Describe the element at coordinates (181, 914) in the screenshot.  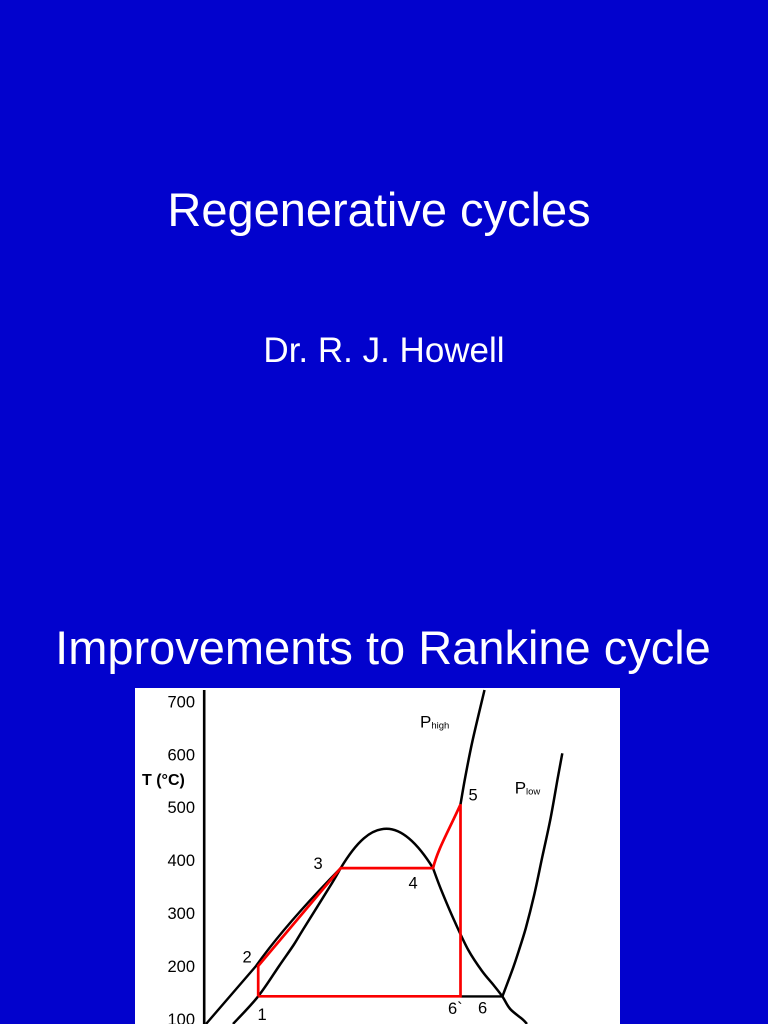
I see `svg-text: 300` at that location.